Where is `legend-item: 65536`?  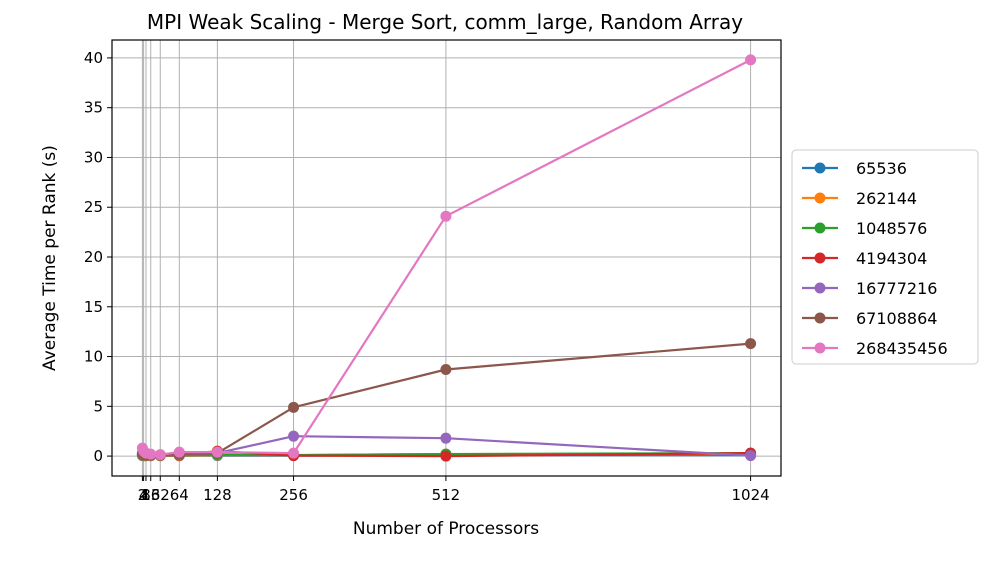 legend-item: 65536 is located at coordinates (854, 168).